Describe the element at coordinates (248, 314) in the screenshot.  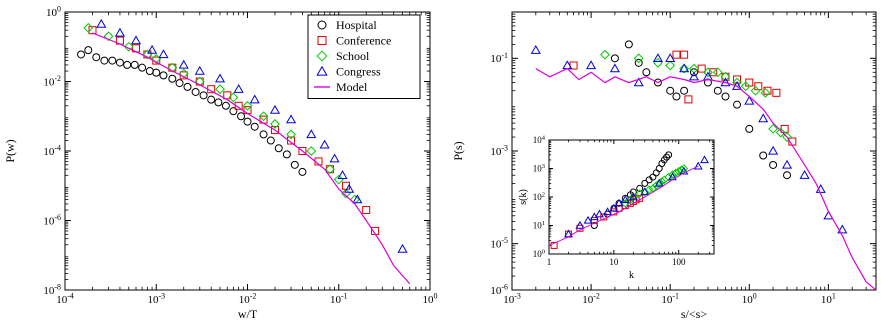
I see `x-axis-label: w/T` at that location.